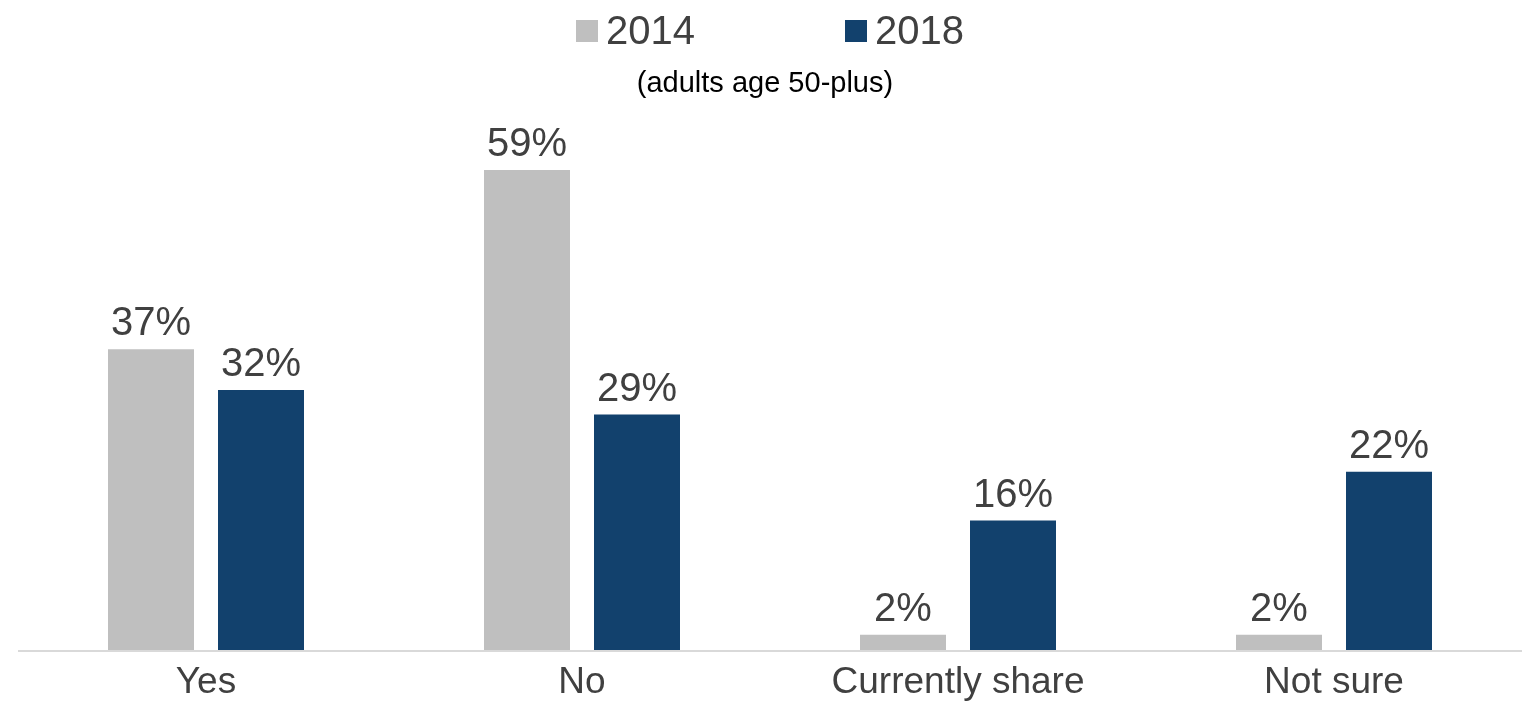 This screenshot has width=1530, height=723. Describe the element at coordinates (261, 362) in the screenshot. I see `data-label: 32%` at that location.